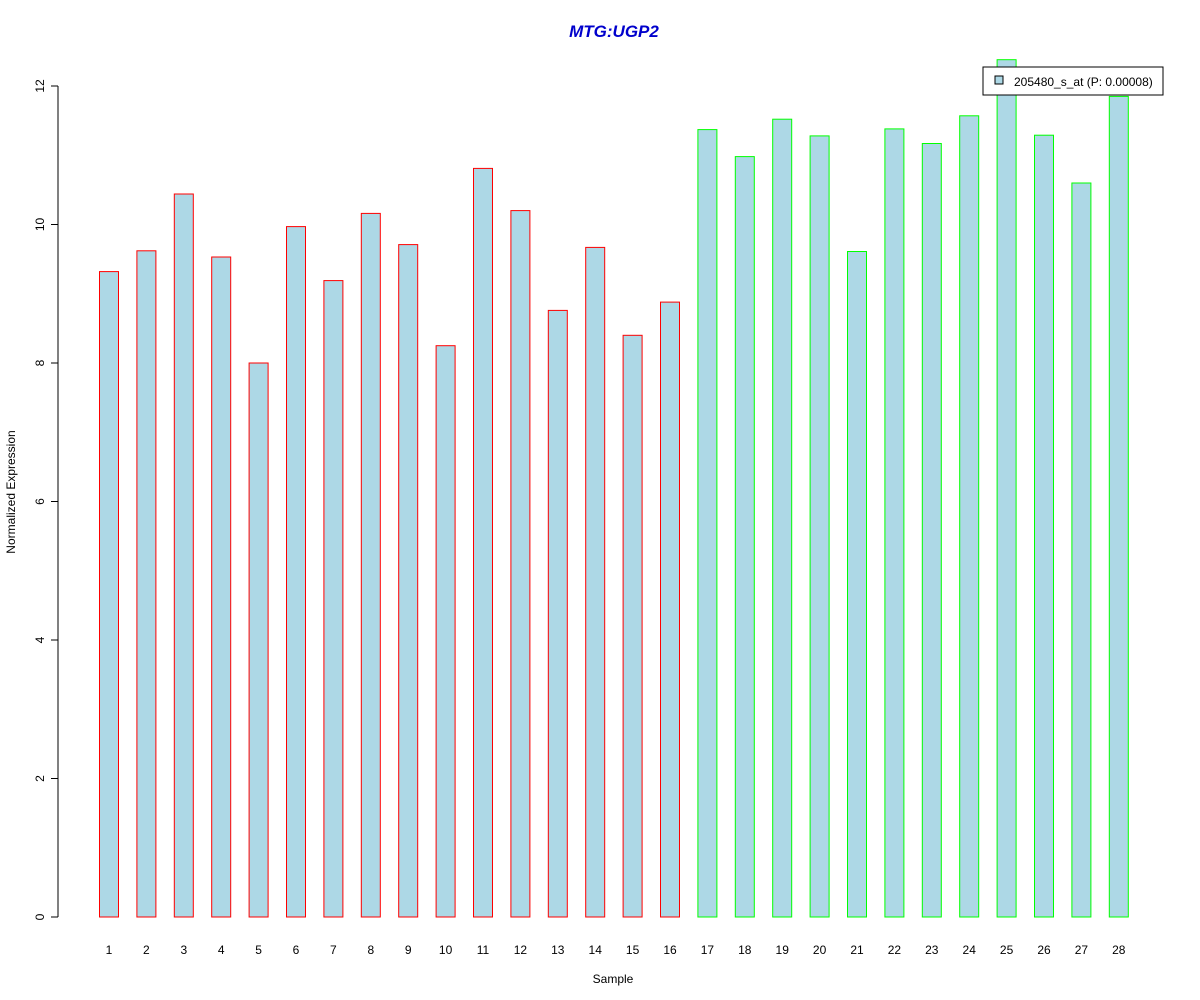  What do you see at coordinates (483, 950) in the screenshot?
I see `x-tick-label: 11` at bounding box center [483, 950].